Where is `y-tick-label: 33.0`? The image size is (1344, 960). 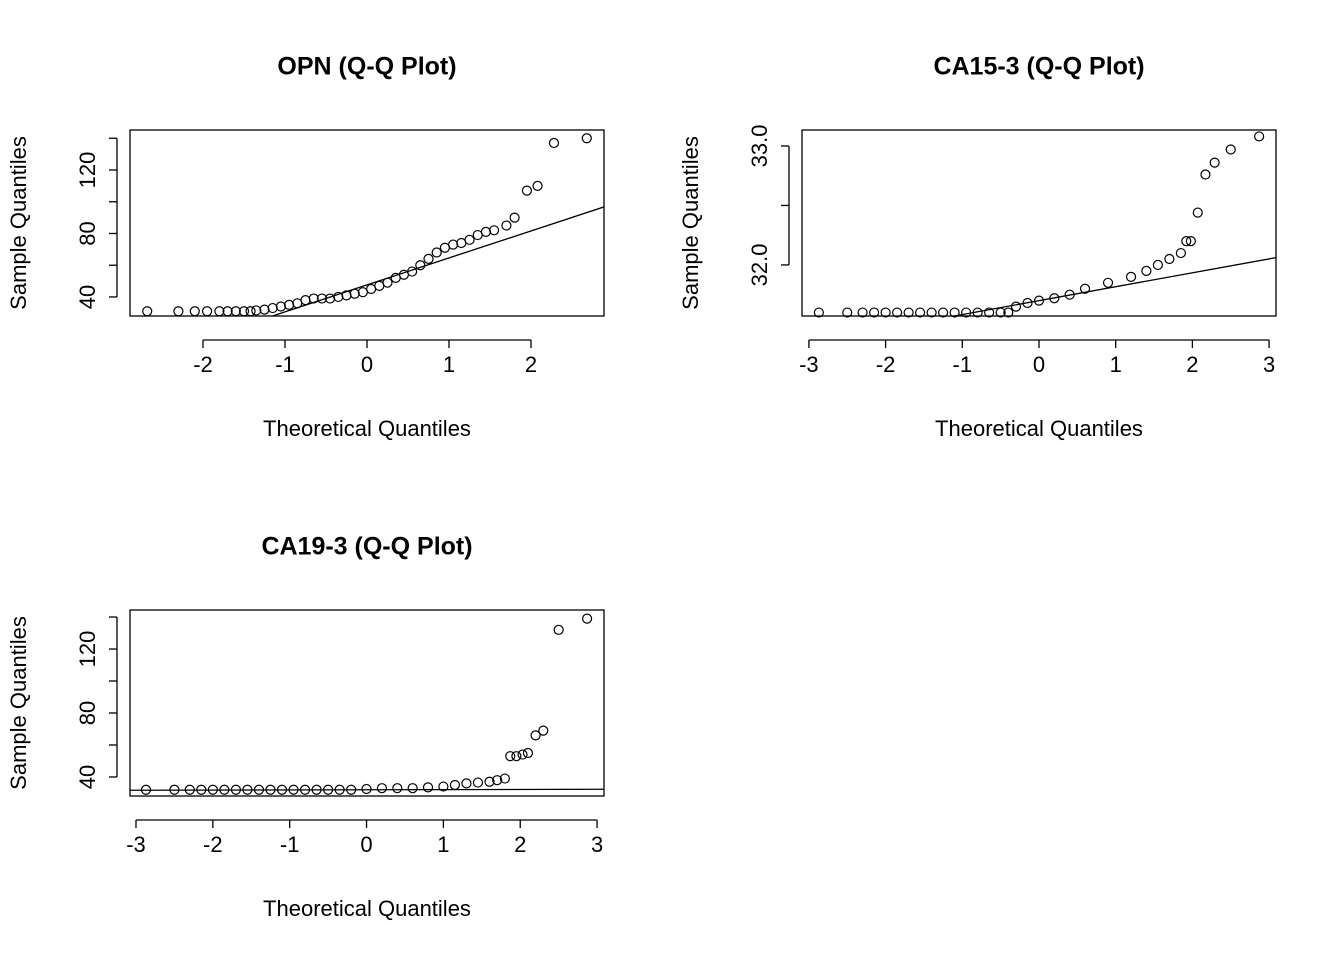
y-tick-label: 33.0 is located at coordinates (759, 146).